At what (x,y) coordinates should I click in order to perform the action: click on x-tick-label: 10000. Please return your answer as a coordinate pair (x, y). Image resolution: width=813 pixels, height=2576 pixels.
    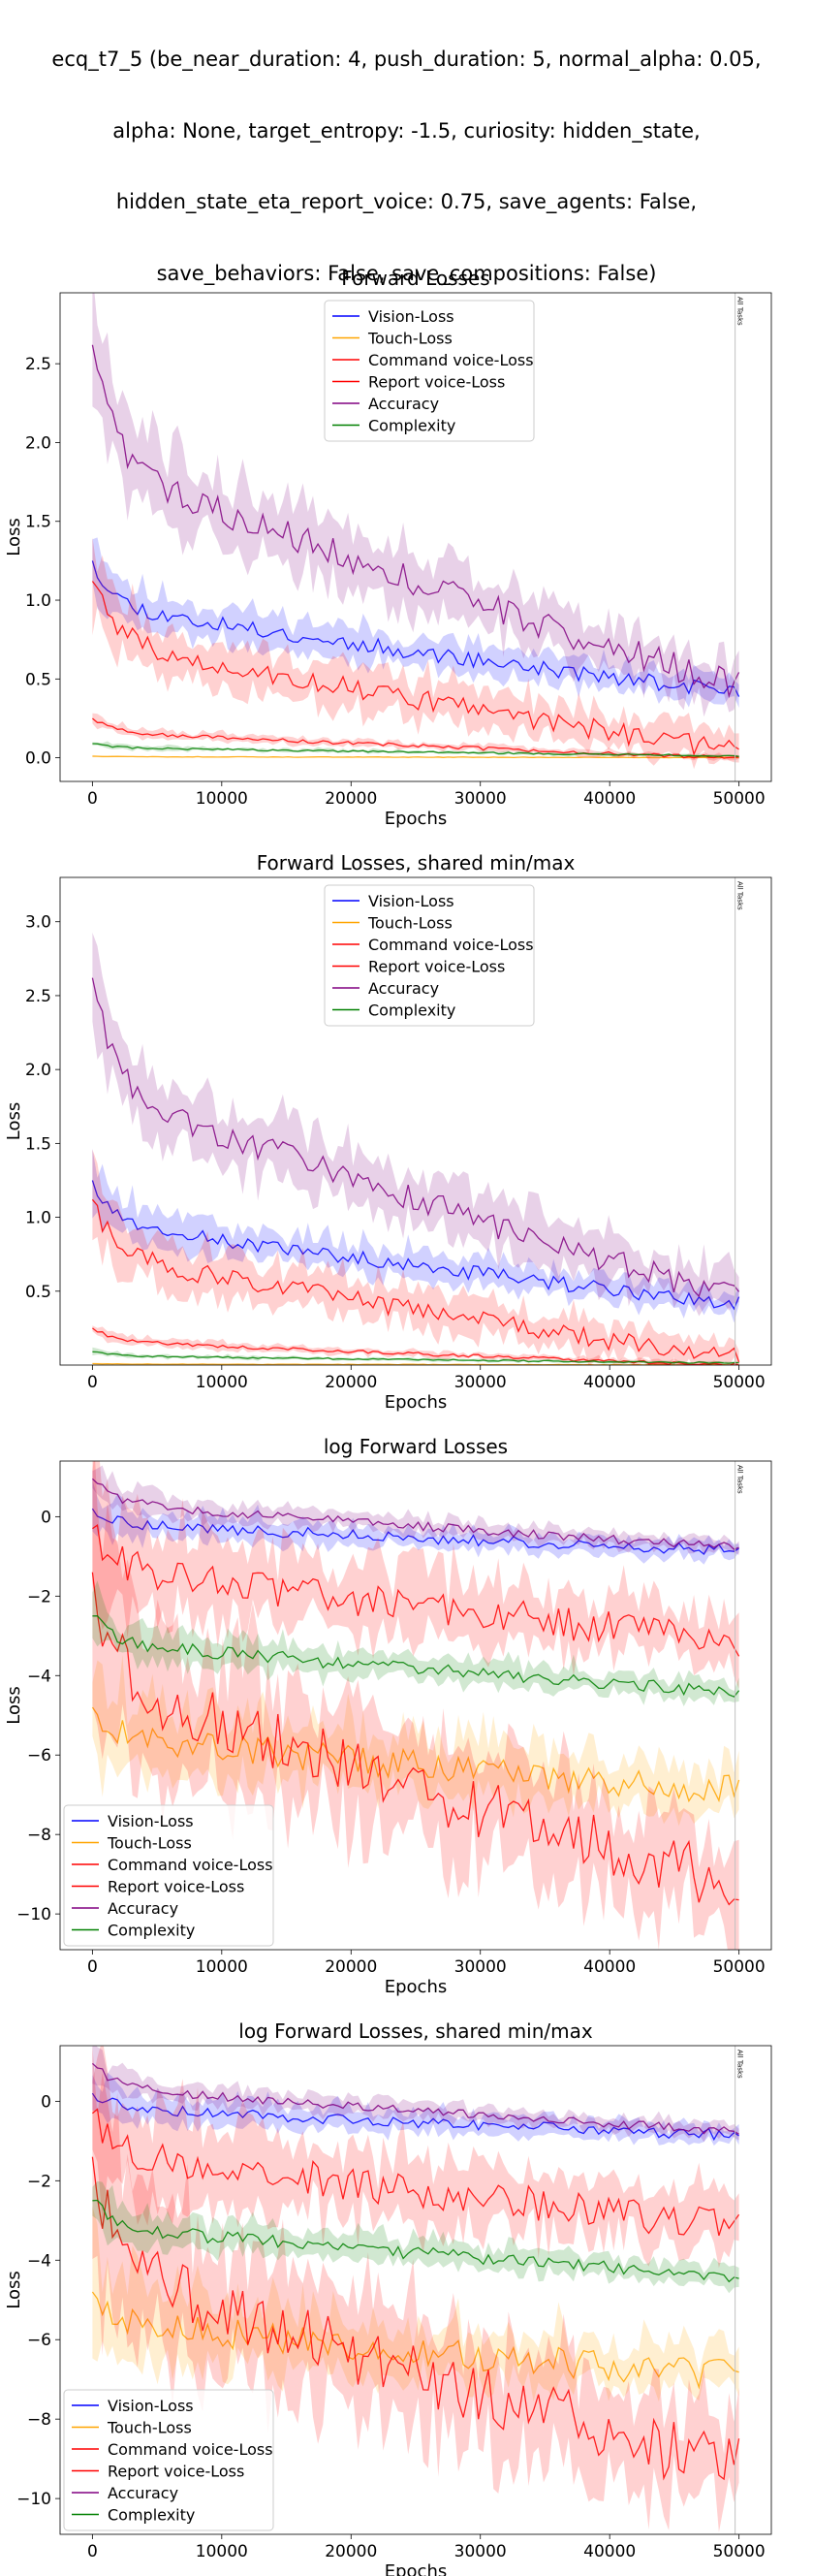
    Looking at the image, I should click on (222, 1382).